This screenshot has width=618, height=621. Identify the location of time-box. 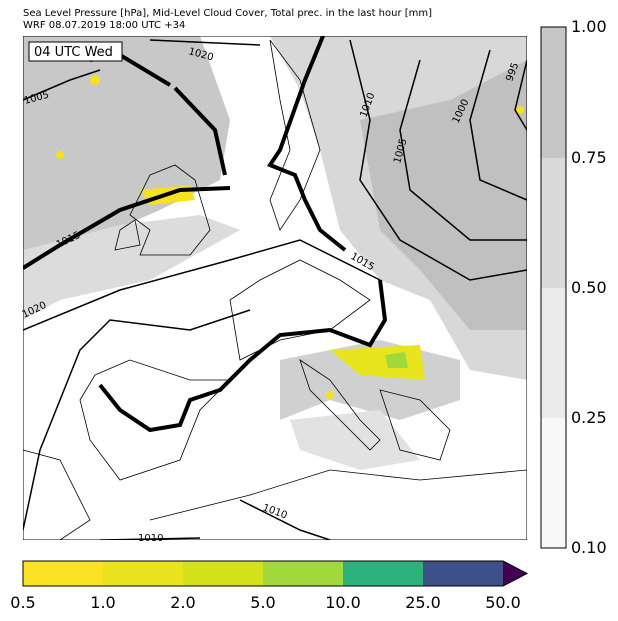
(75, 51).